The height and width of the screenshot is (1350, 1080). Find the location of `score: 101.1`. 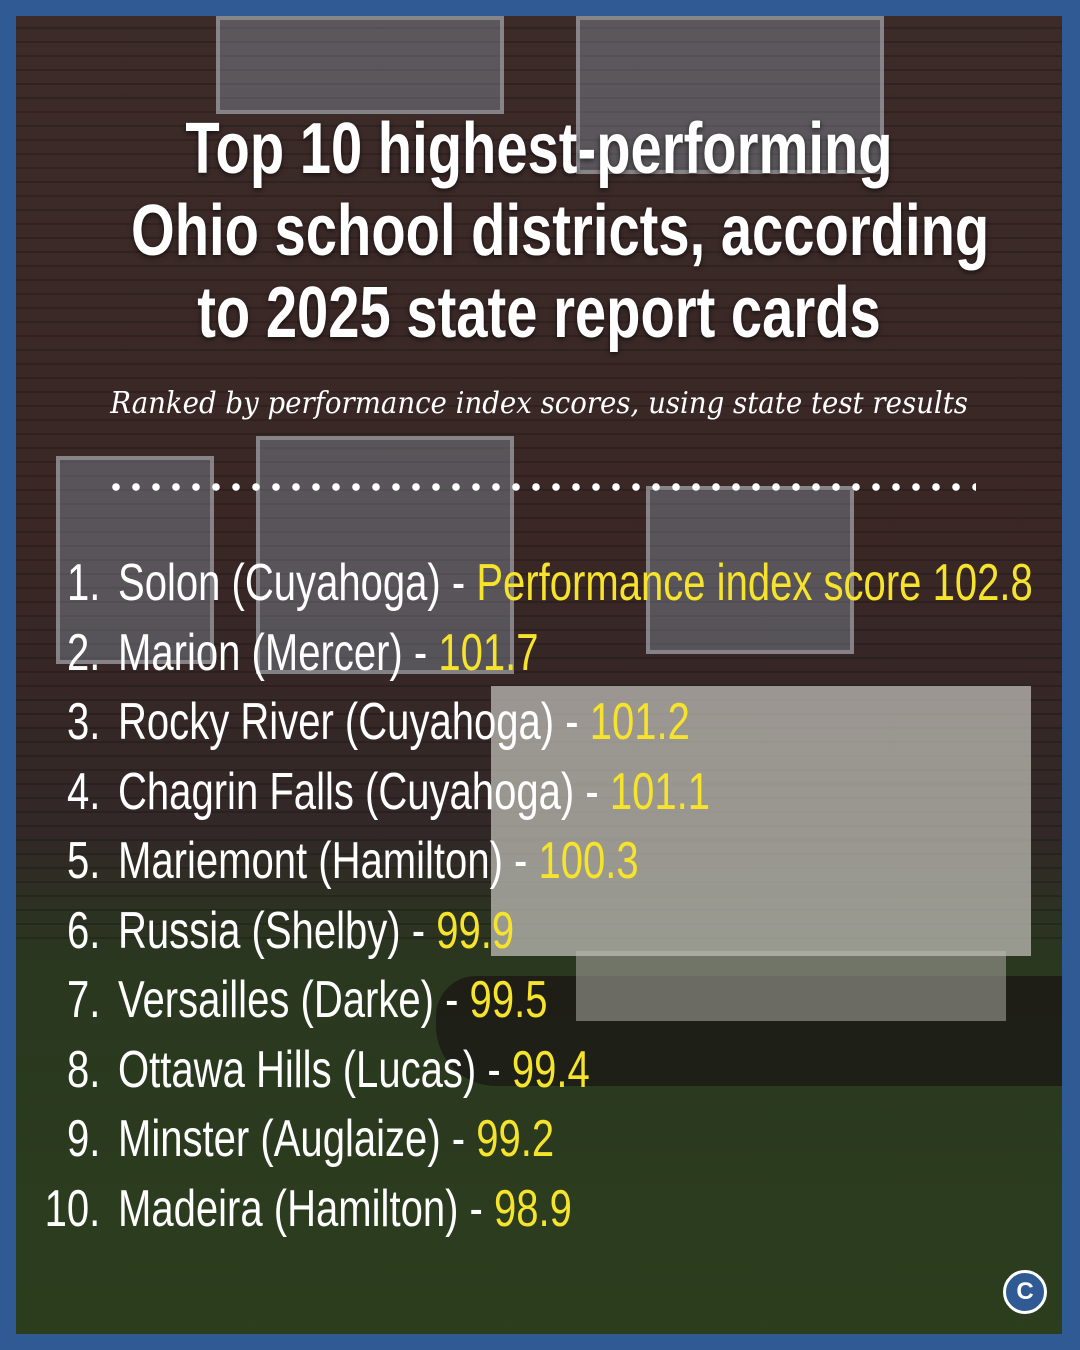

score: 101.1 is located at coordinates (660, 791).